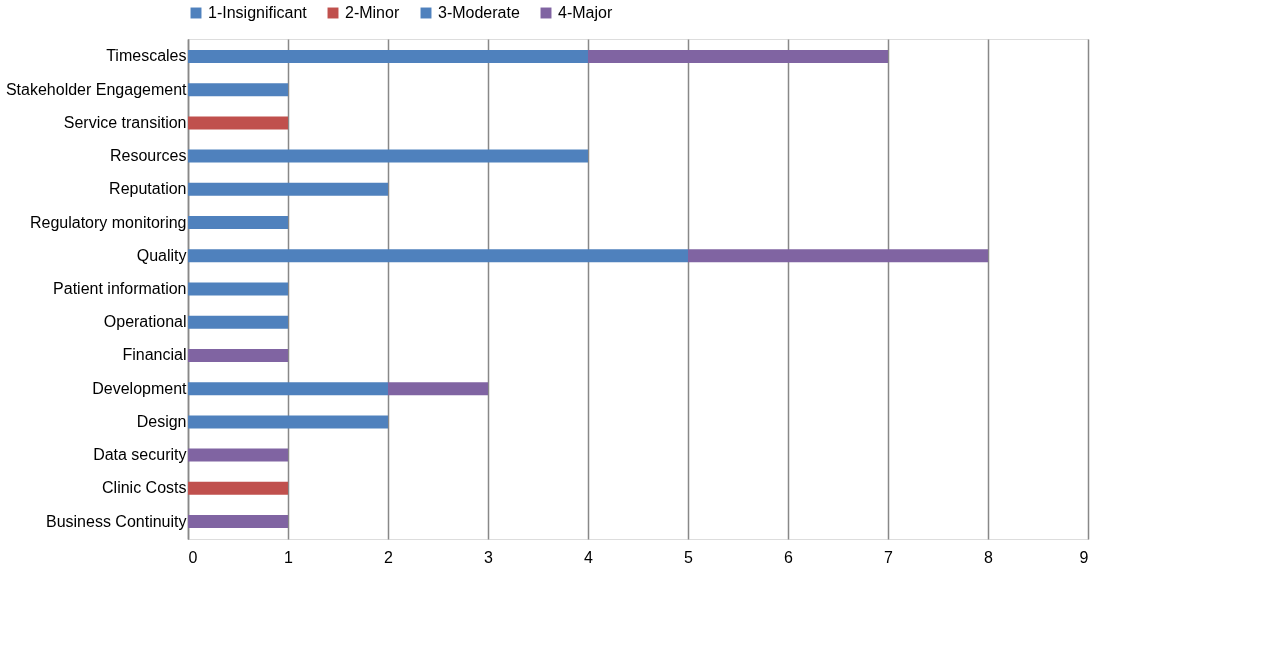 The width and height of the screenshot is (1270, 670). I want to click on y-tick-label: Regulatory monitoring, so click(108, 222).